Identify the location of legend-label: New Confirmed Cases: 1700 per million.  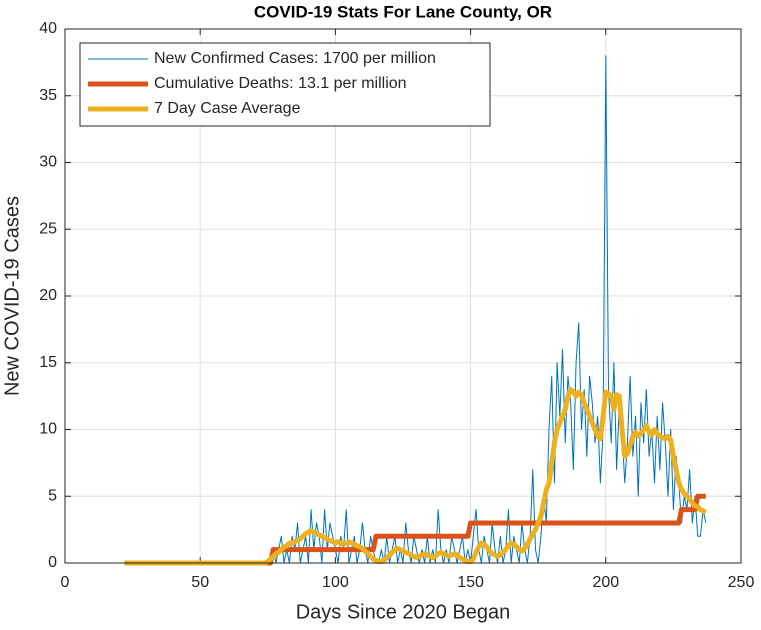
(295, 58).